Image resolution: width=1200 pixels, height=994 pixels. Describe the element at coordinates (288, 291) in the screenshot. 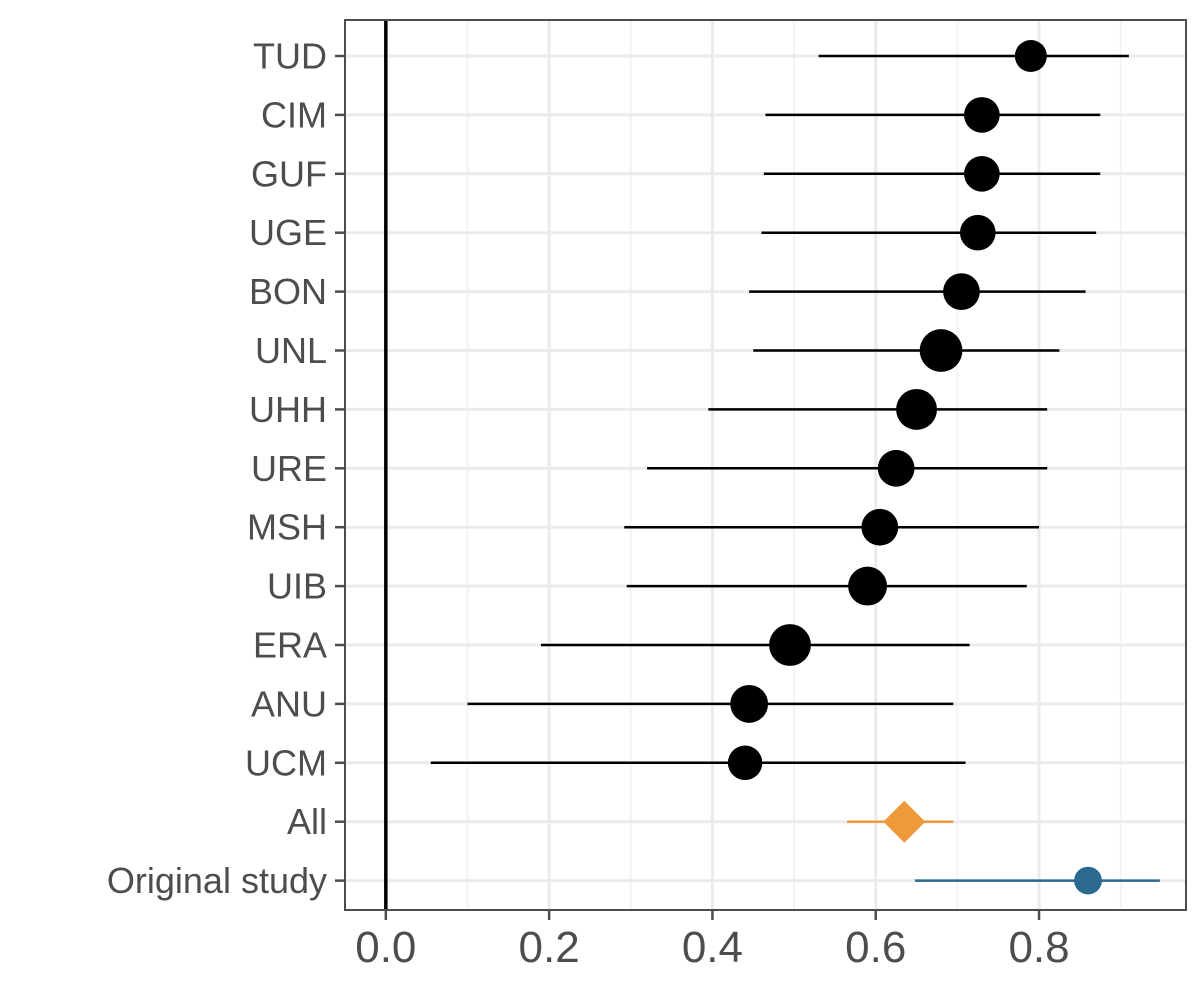

I see `y-tick-label: BON` at that location.